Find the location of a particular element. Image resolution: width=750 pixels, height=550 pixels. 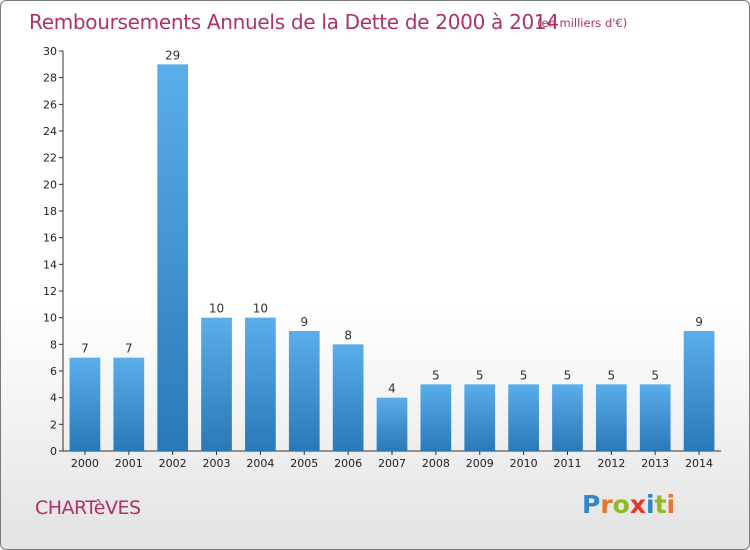

x-tick-label: 2004 is located at coordinates (260, 463).